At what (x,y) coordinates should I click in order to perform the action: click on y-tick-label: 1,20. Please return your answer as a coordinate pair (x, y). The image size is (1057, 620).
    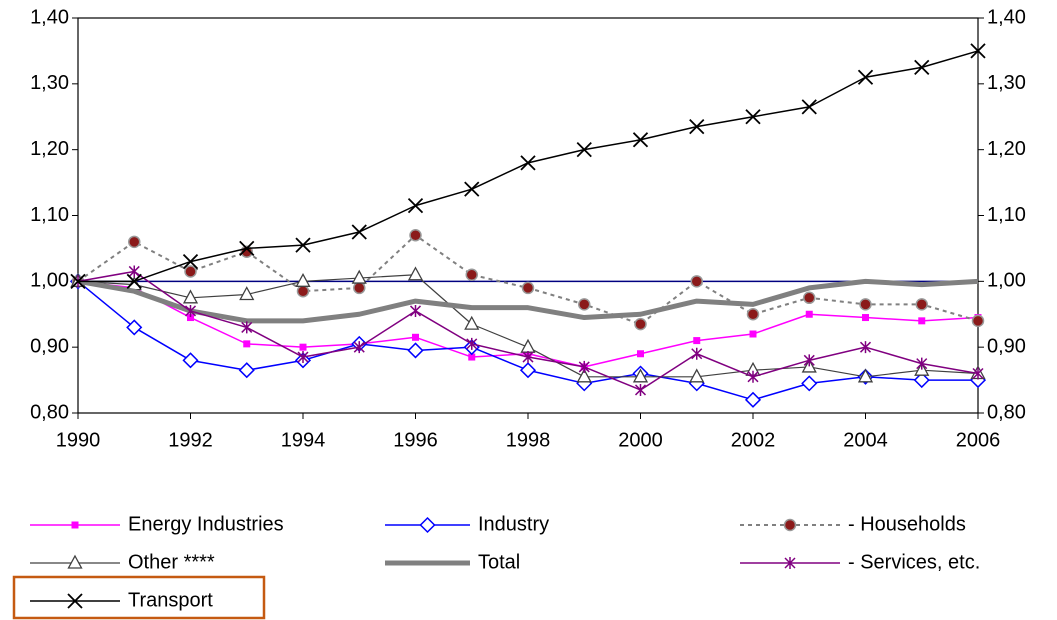
    Looking at the image, I should click on (49, 149).